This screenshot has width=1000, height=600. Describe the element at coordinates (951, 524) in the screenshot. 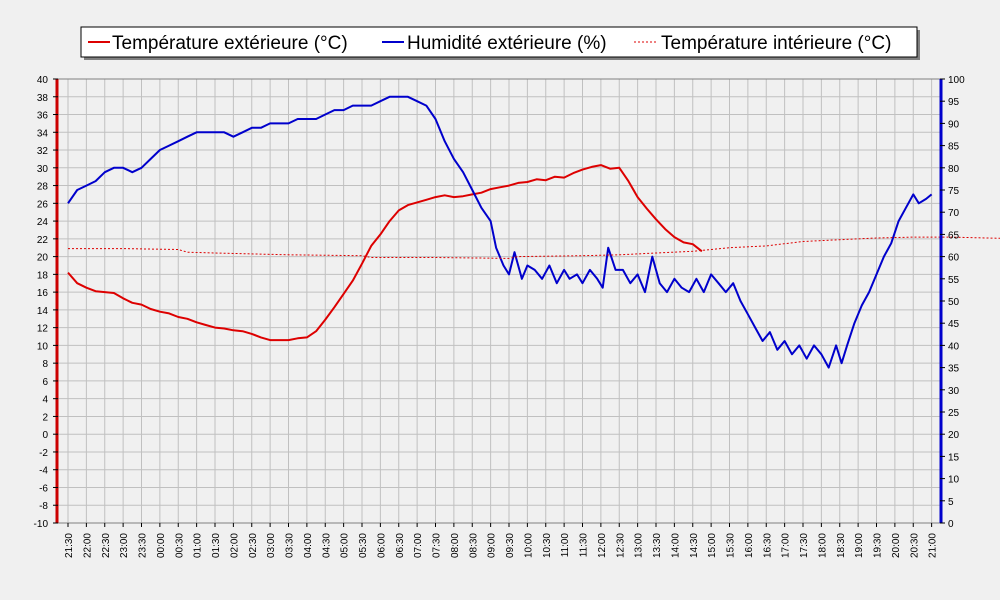

I see `right-tick-label: 0` at that location.